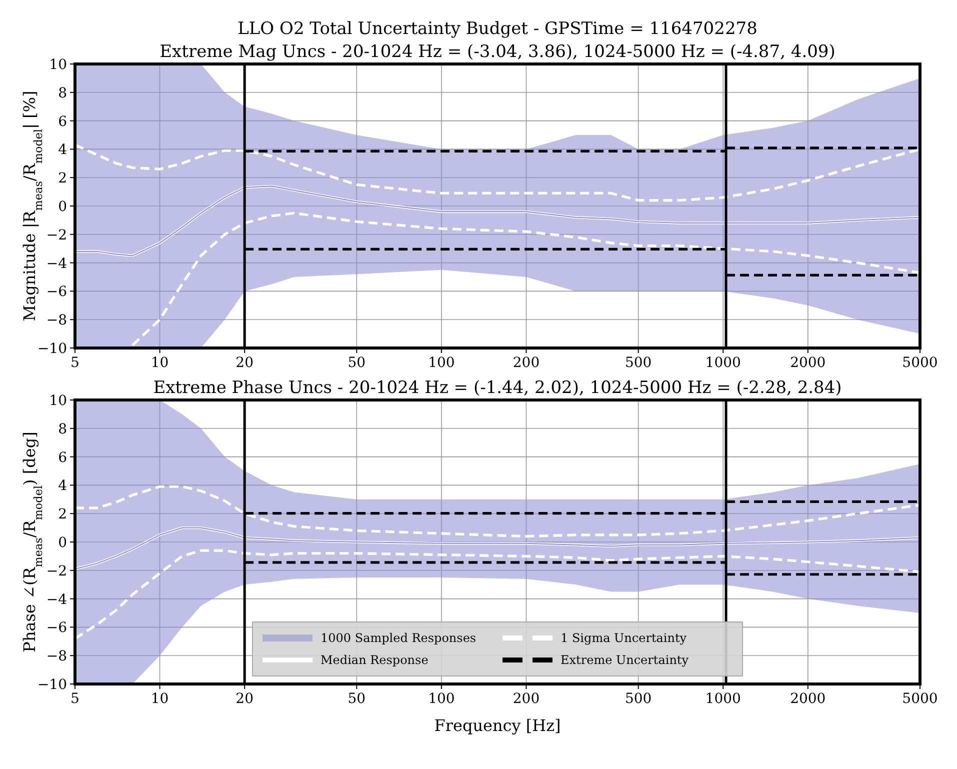 This screenshot has width=957, height=769. Describe the element at coordinates (497, 388) in the screenshot. I see `chart-title: Extreme Phase Uncs - 20-1024 Hz = (-1.44, 2.02), 1024-5000 Hz = (-2.28, 2.84)` at that location.